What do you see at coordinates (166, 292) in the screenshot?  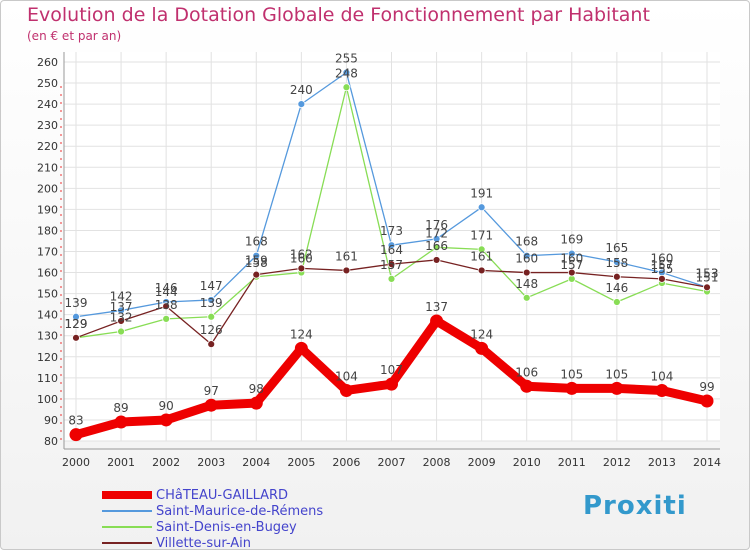 I see `data-label: 144` at bounding box center [166, 292].